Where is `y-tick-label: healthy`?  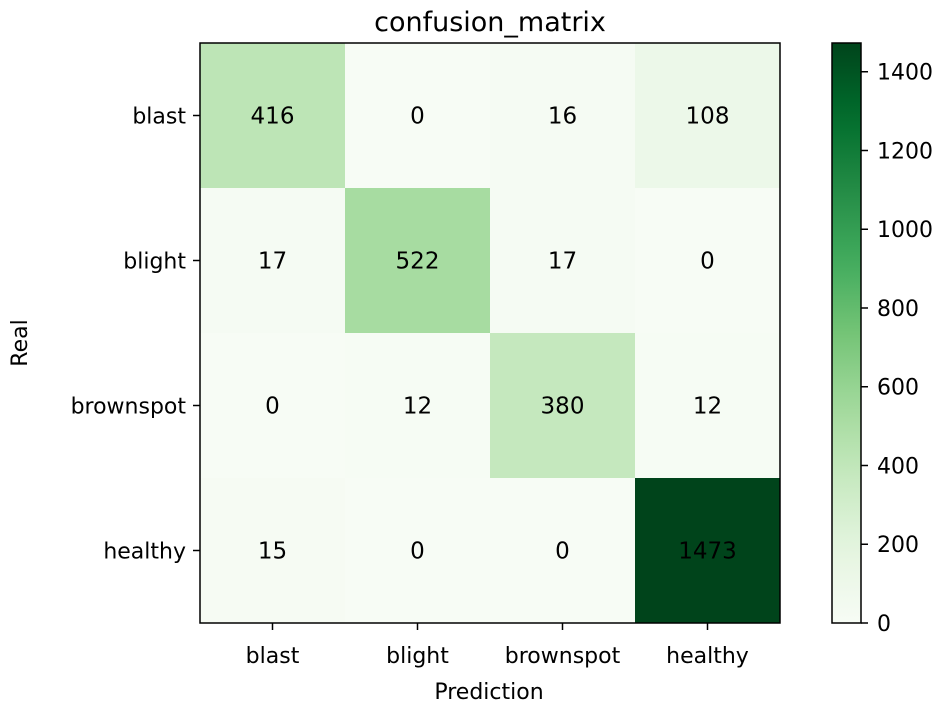 y-tick-label: healthy is located at coordinates (144, 552).